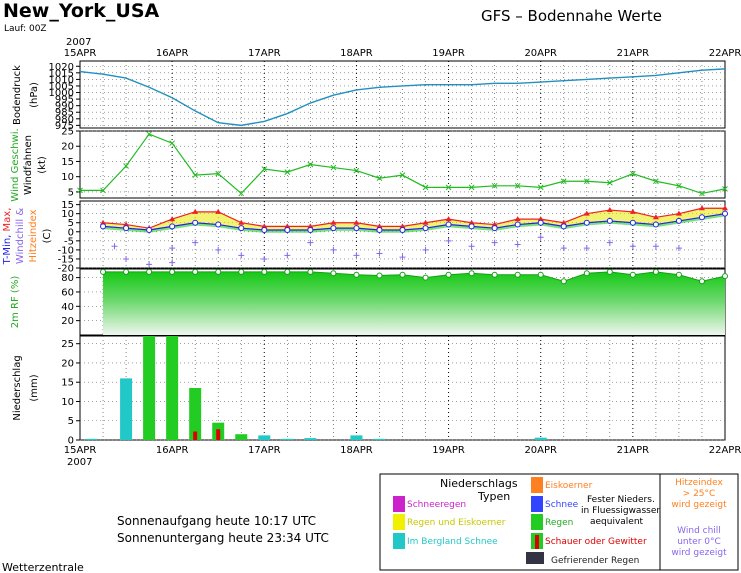  What do you see at coordinates (725, 53) in the screenshot?
I see `top-date-tick: 22APR` at bounding box center [725, 53].